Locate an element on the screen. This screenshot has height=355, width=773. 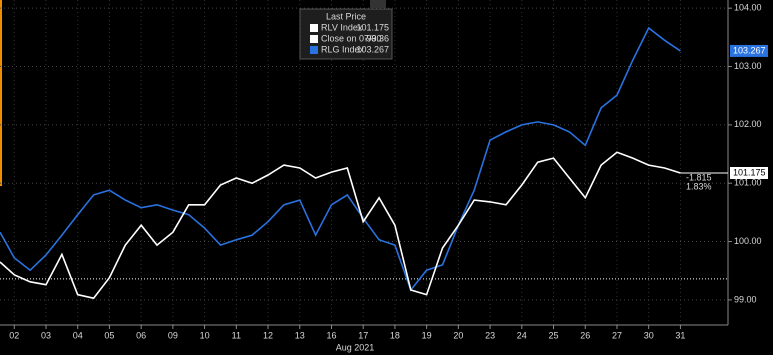
x-tick-label: 24 is located at coordinates (522, 335).